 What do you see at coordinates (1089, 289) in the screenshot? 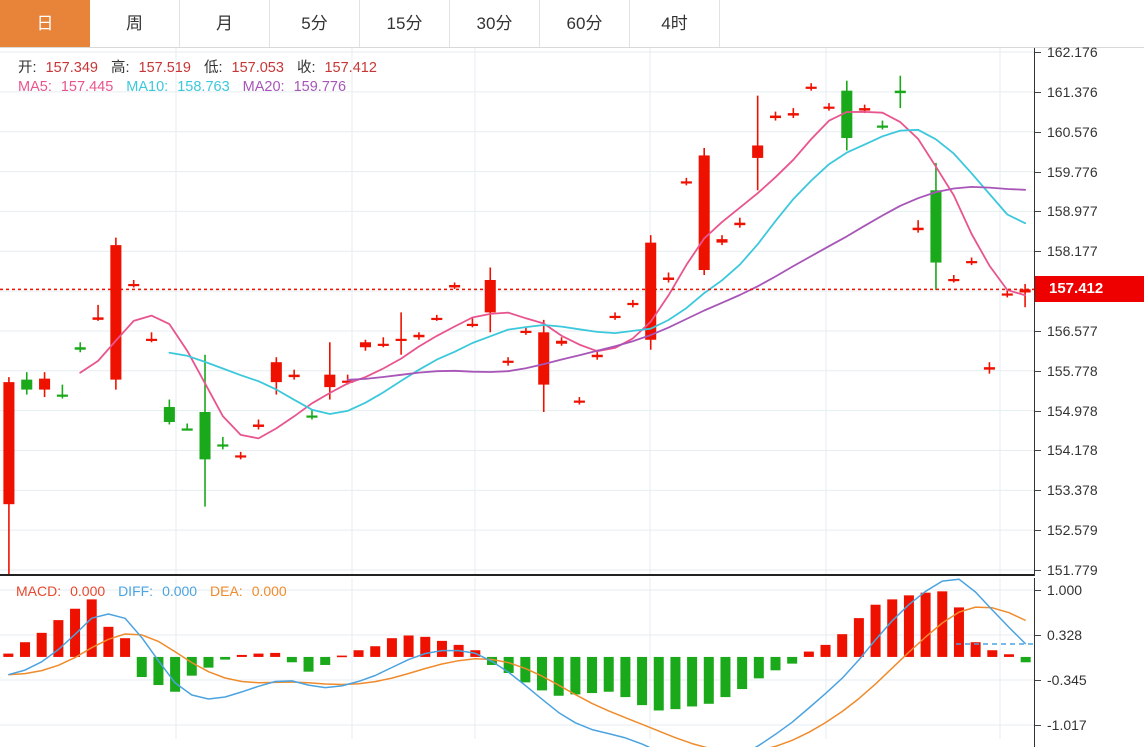
I see `current-price-tag: 157.412` at bounding box center [1089, 289].